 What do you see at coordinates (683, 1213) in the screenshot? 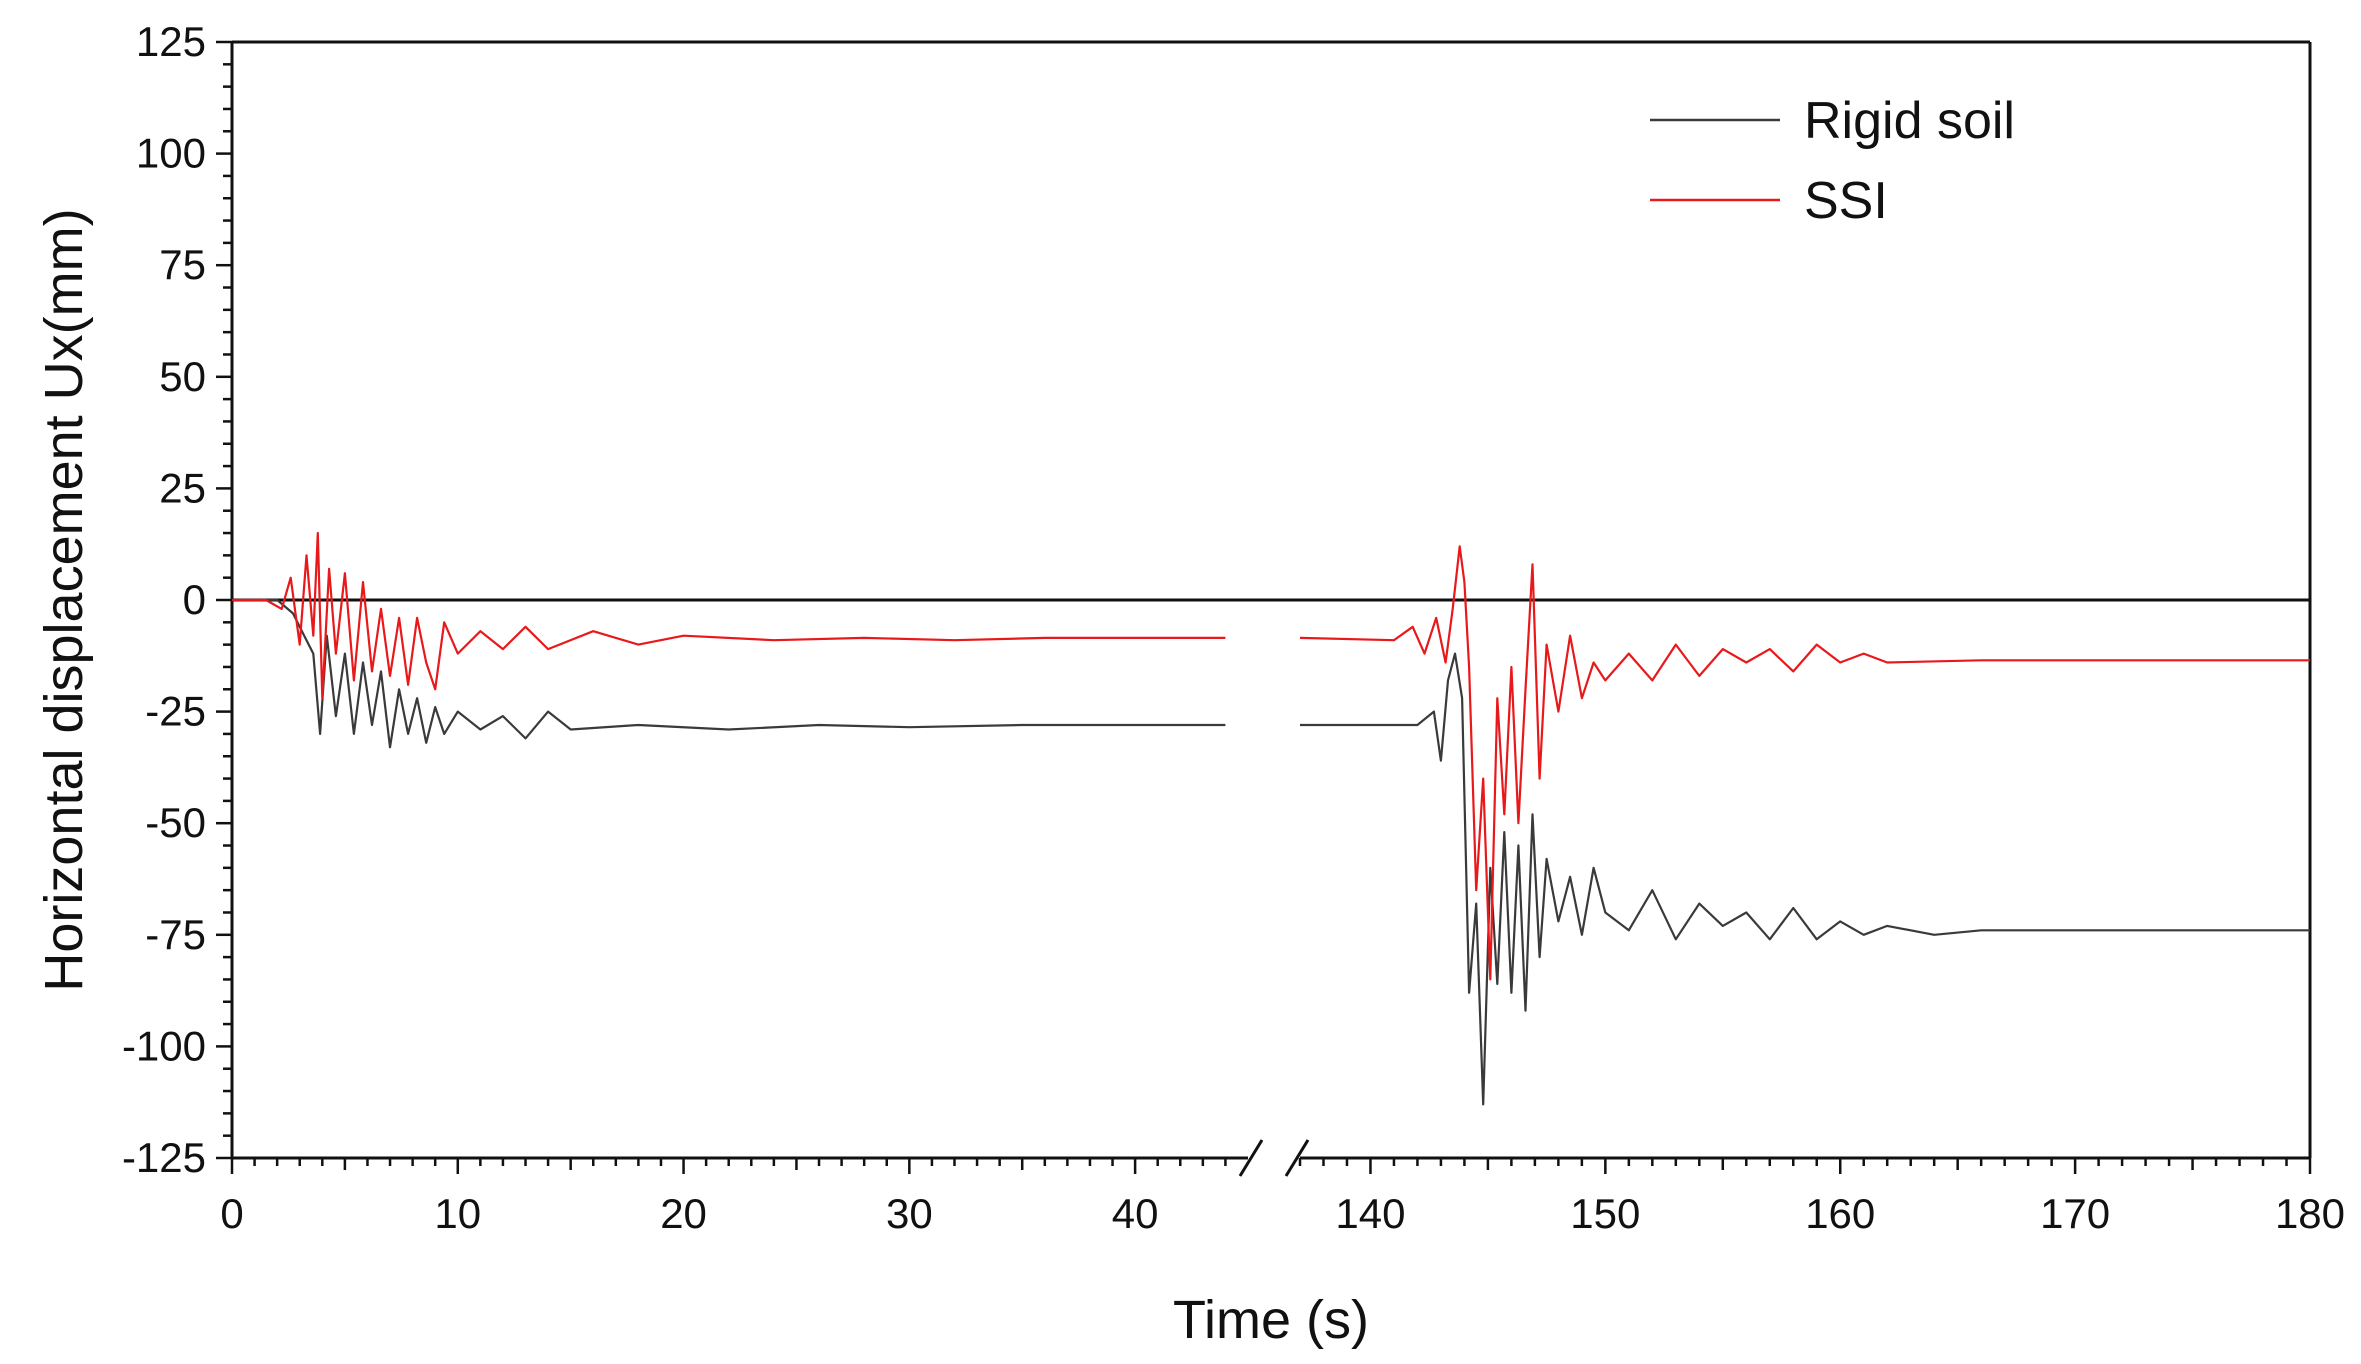
I see `x-tick-label: 20` at bounding box center [683, 1213].